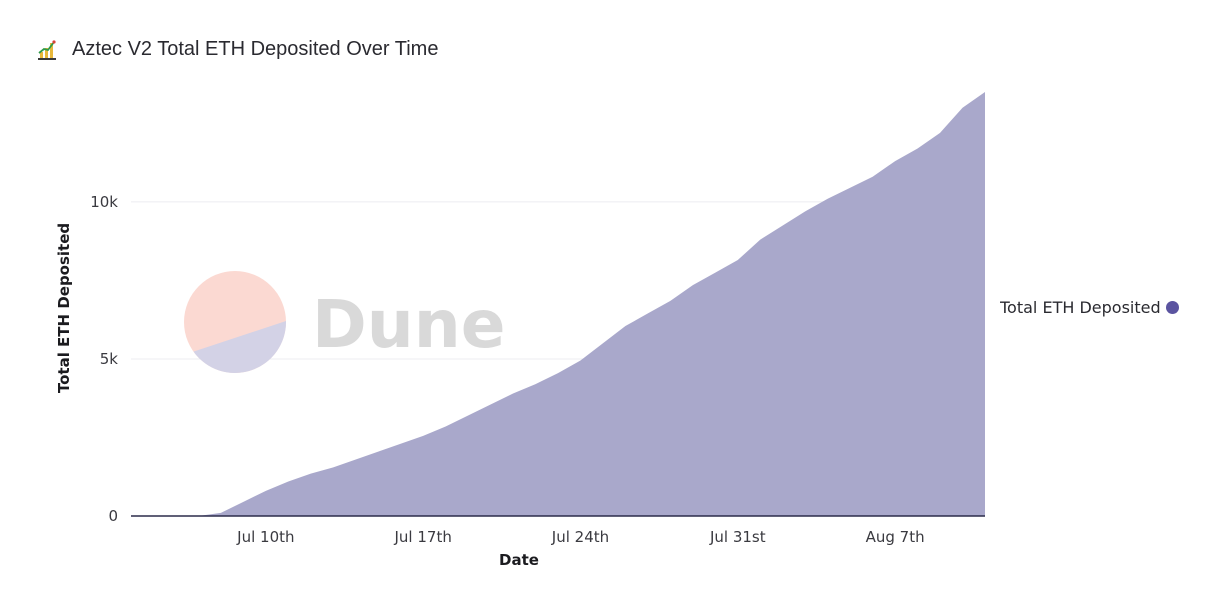 This screenshot has height=608, width=1222. Describe the element at coordinates (113, 516) in the screenshot. I see `y-tick-label: 0` at that location.